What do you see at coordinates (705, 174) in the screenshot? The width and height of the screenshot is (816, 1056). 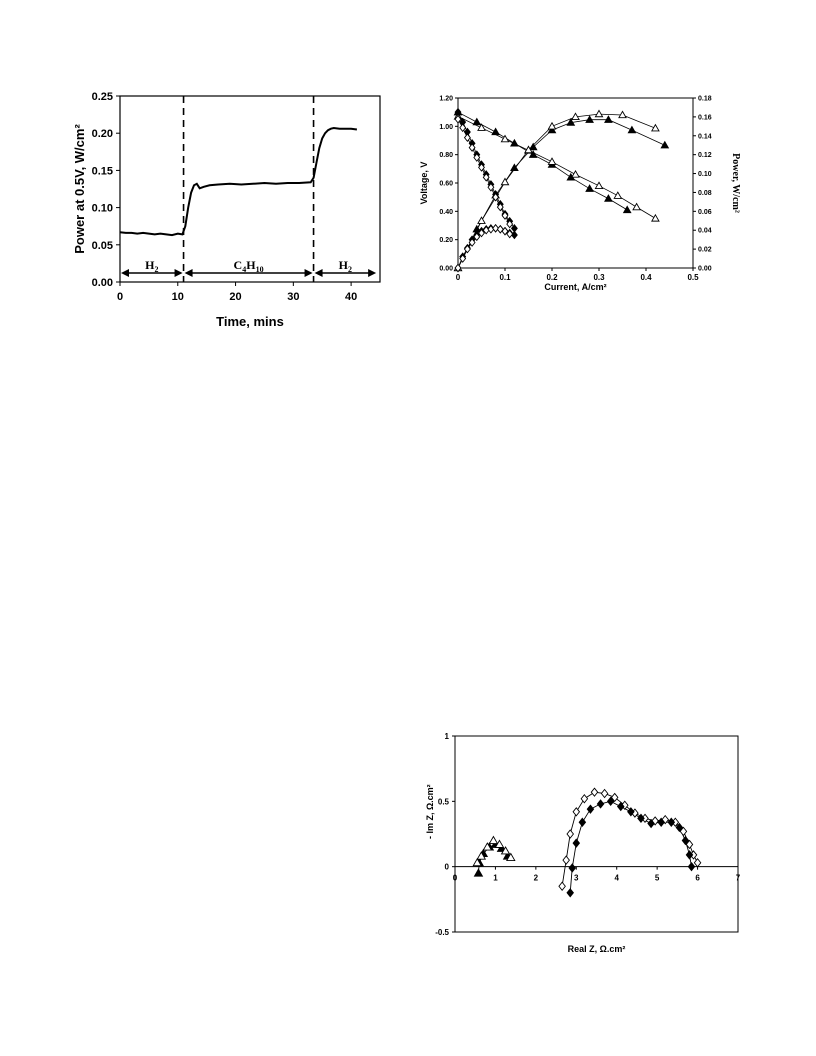 I see `chart2-y2-tick-label: 0.10` at bounding box center [705, 174].